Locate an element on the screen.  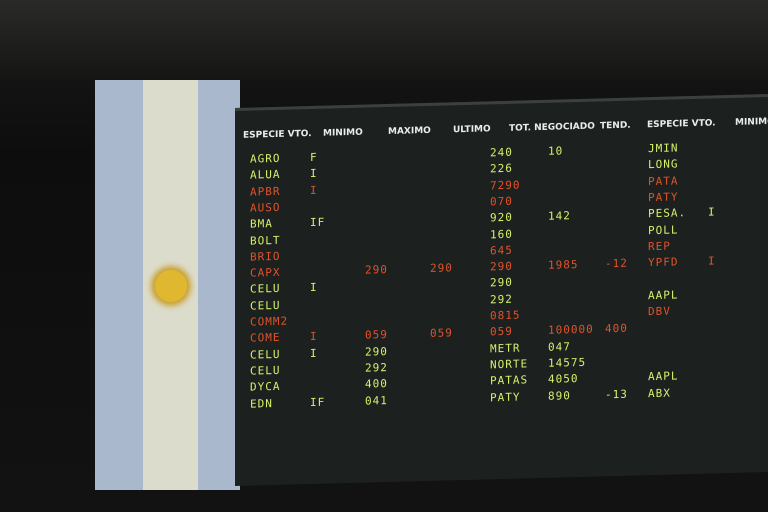
column-header: ULTIMO is located at coordinates (472, 130).